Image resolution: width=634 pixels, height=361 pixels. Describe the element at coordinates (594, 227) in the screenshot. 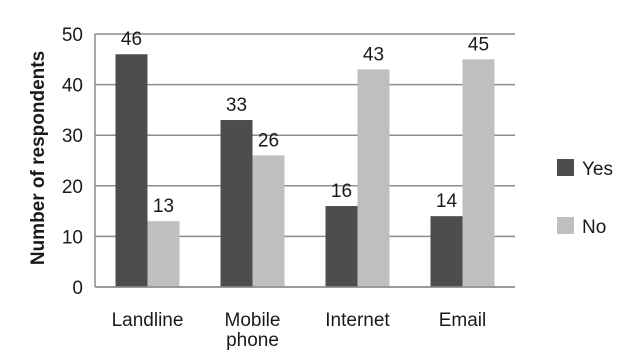

I see `legend-label-no: No` at that location.